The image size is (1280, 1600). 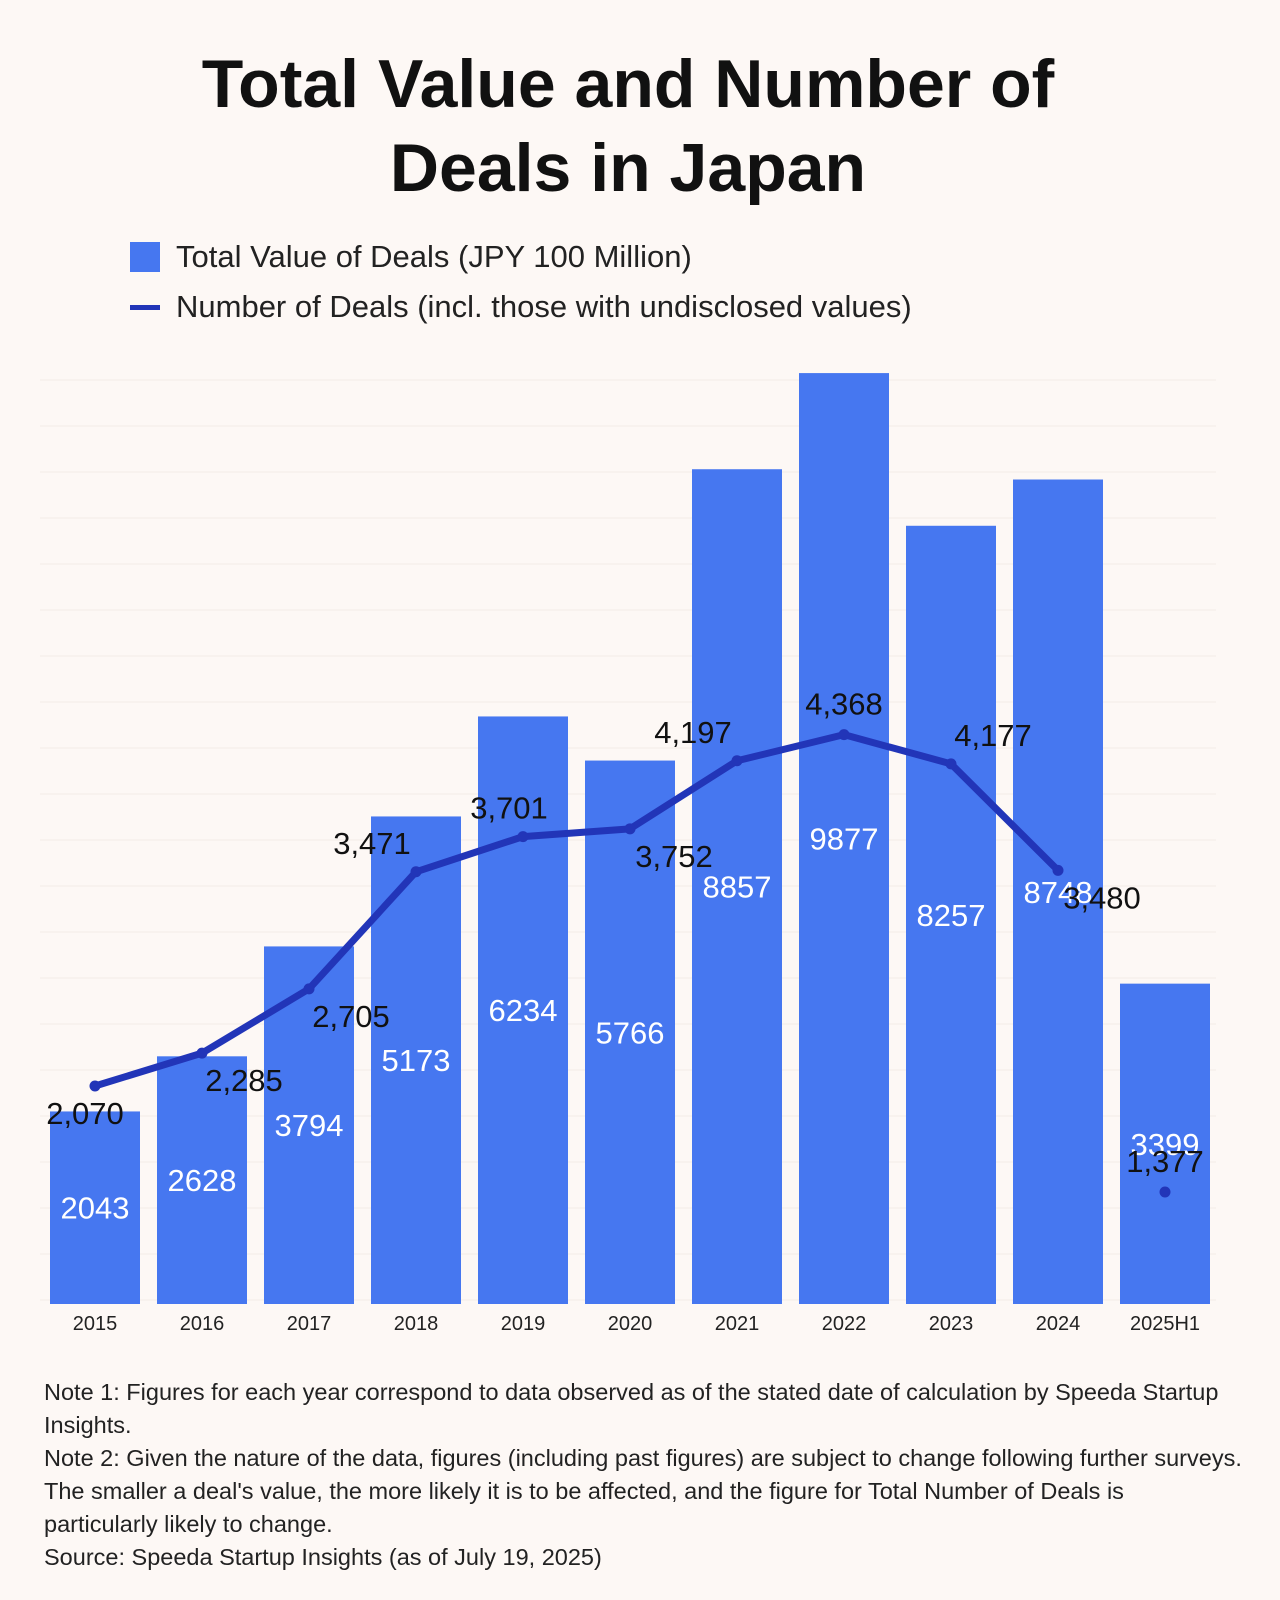 What do you see at coordinates (674, 856) in the screenshot?
I see `line-value-label: 3,752` at bounding box center [674, 856].